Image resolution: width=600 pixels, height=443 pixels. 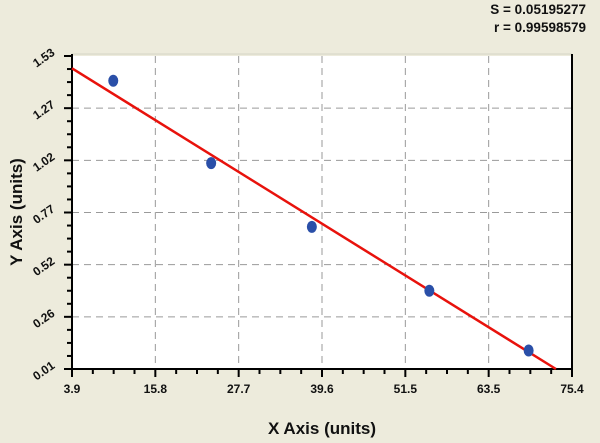 I want to click on x-tick-label: 75.4, so click(x=572, y=389).